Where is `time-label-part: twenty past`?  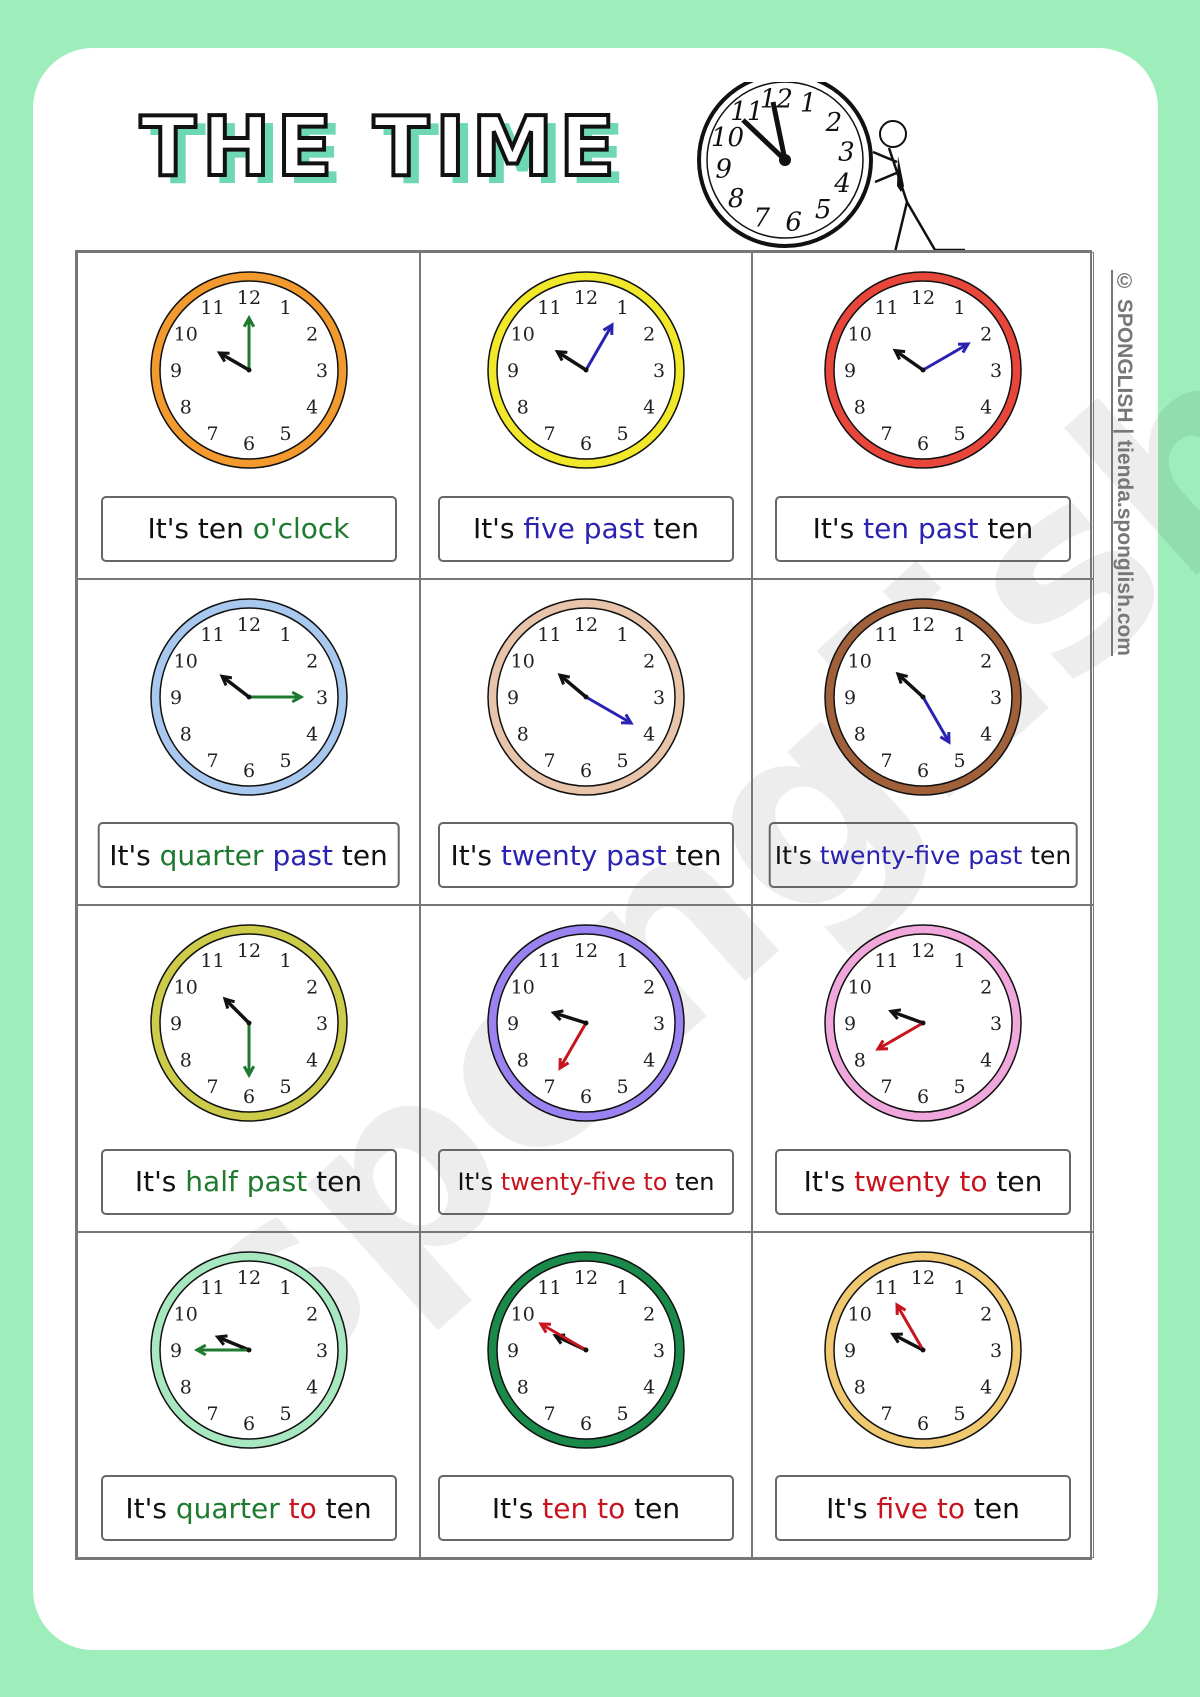 time-label-part: twenty past is located at coordinates (583, 855).